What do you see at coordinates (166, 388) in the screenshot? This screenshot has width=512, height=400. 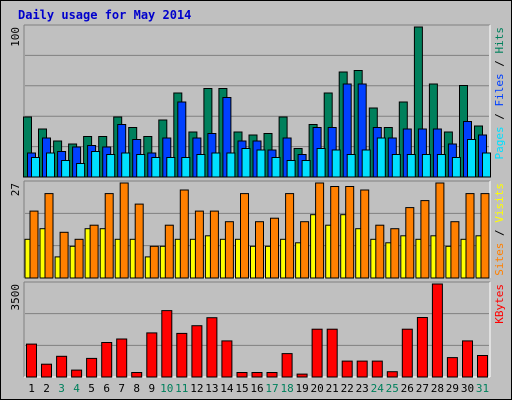 I see `x-tick-day-10: 10` at bounding box center [166, 388].